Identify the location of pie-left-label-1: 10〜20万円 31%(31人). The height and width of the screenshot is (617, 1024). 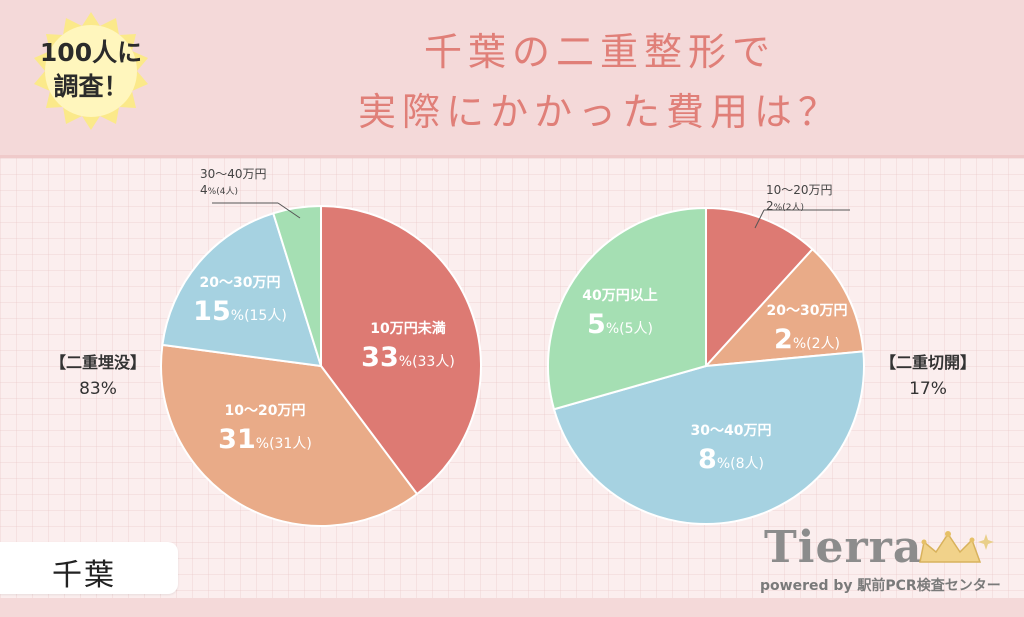
(265, 431).